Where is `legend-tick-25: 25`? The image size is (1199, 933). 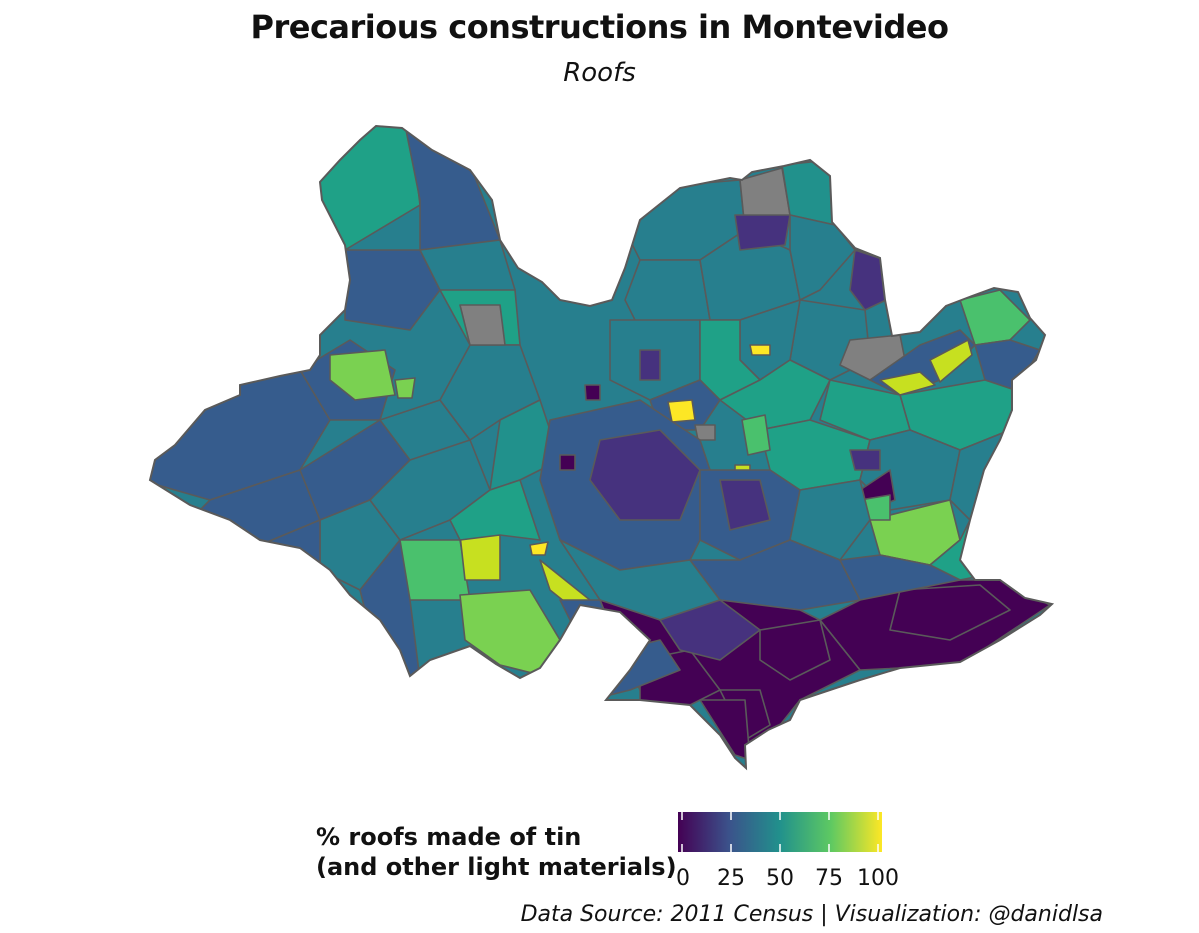
legend-tick-25: 25 is located at coordinates (731, 878).